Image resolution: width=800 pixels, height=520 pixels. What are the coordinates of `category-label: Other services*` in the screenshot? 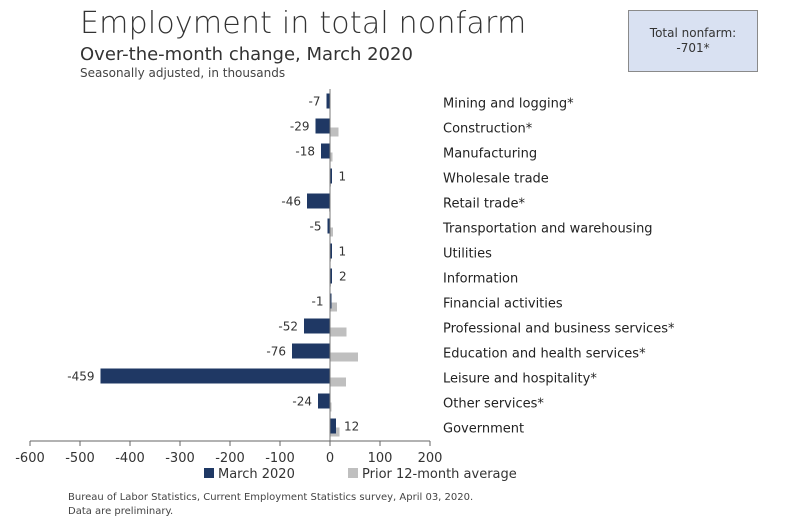 It's located at (493, 404).